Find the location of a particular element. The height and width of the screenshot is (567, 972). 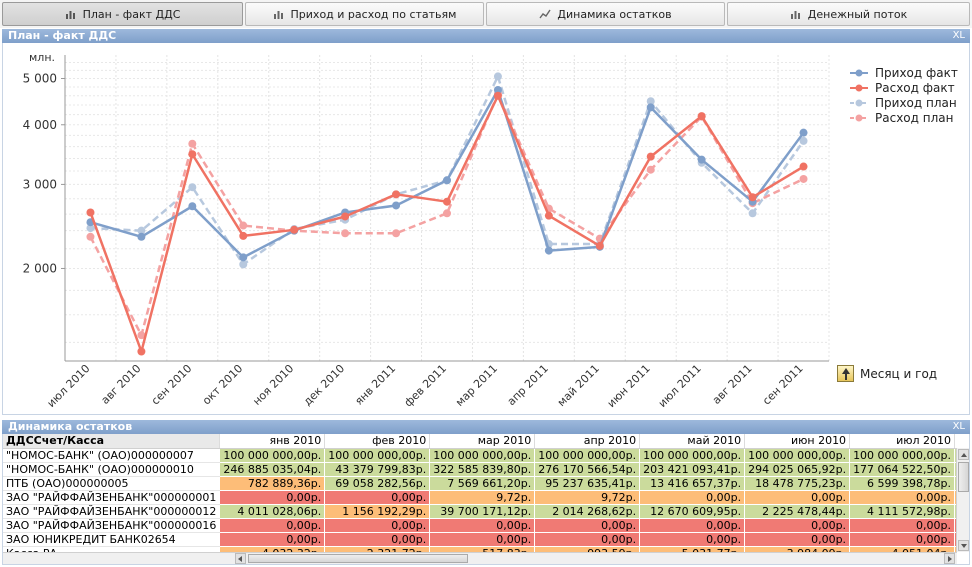

balance-cell: 177 064 522,50р. is located at coordinates (902, 469).